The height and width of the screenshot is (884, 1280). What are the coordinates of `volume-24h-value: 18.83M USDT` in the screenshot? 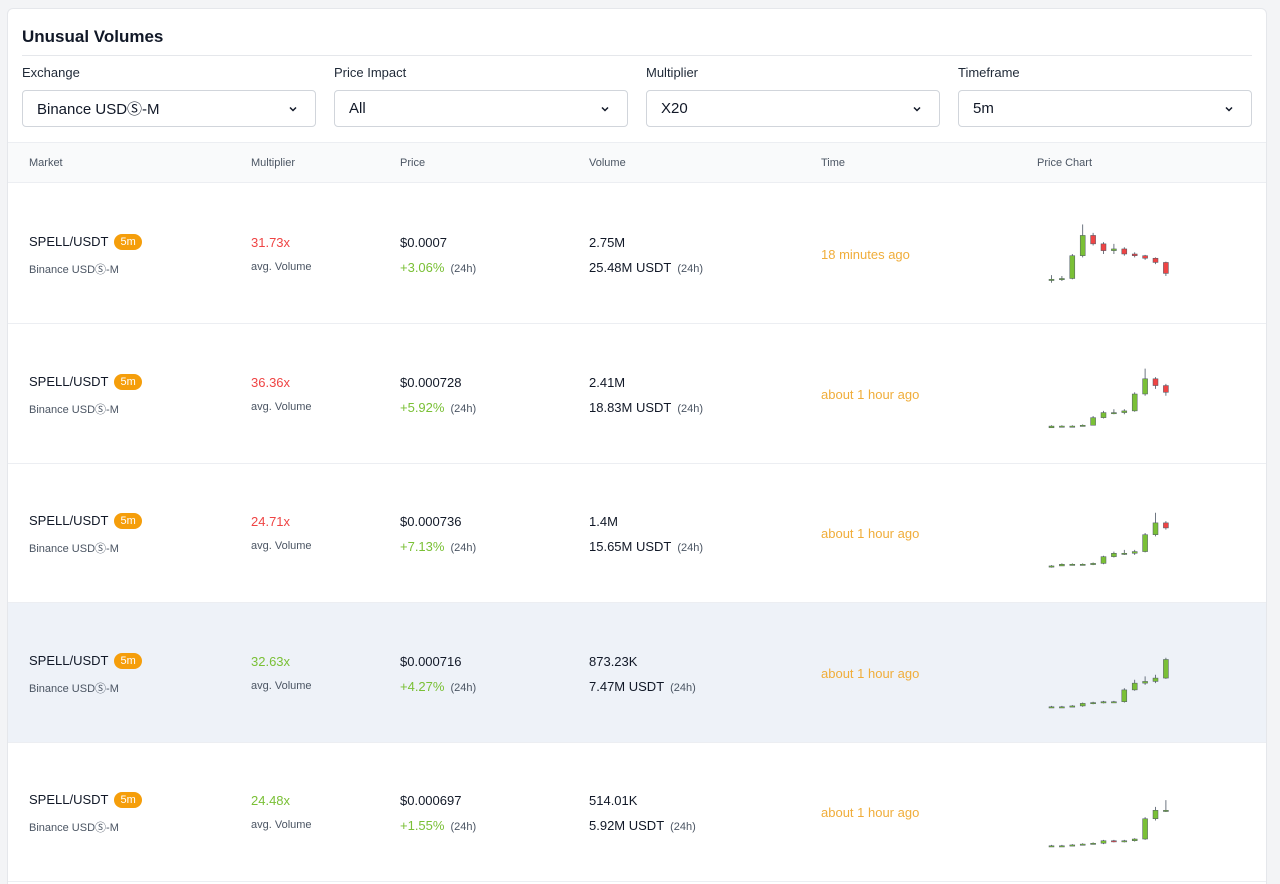 It's located at (630, 407).